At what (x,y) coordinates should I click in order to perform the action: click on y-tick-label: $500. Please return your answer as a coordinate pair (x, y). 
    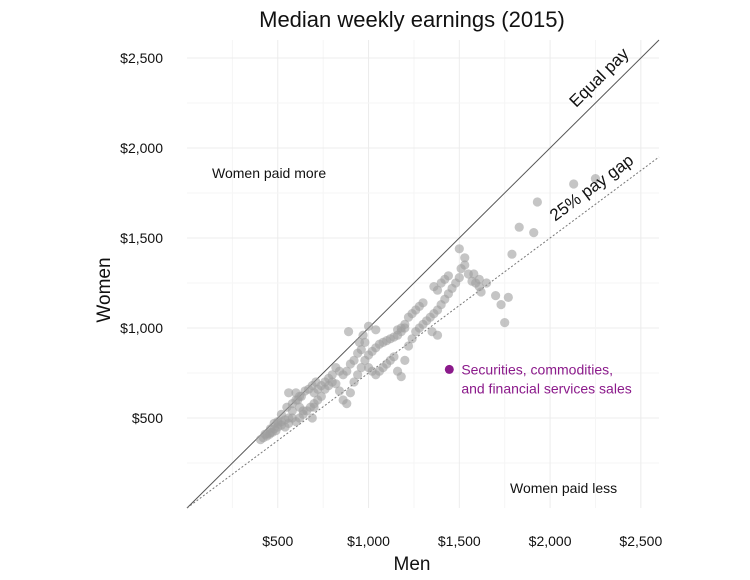
    Looking at the image, I should click on (147, 418).